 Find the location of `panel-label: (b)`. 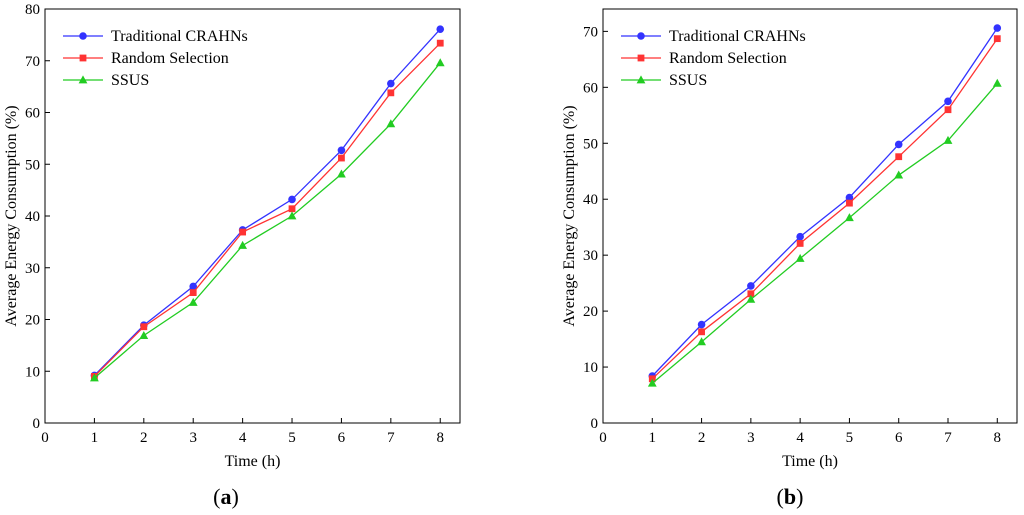

panel-label: (b) is located at coordinates (790, 496).